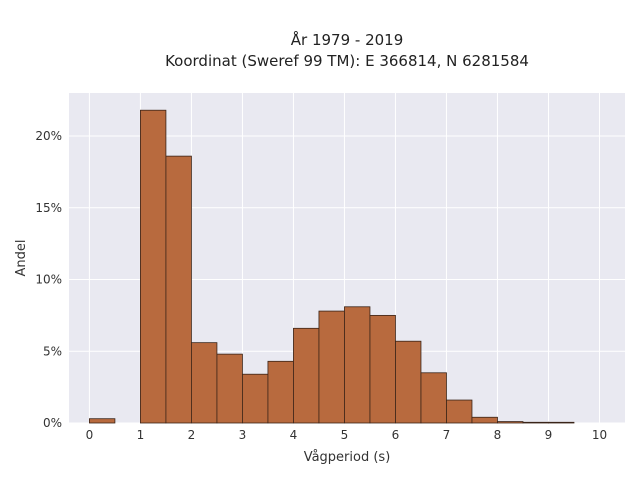 This screenshot has height=480, width=640. I want to click on chart-title-line-1: År 1979 - 2019, so click(347, 39).